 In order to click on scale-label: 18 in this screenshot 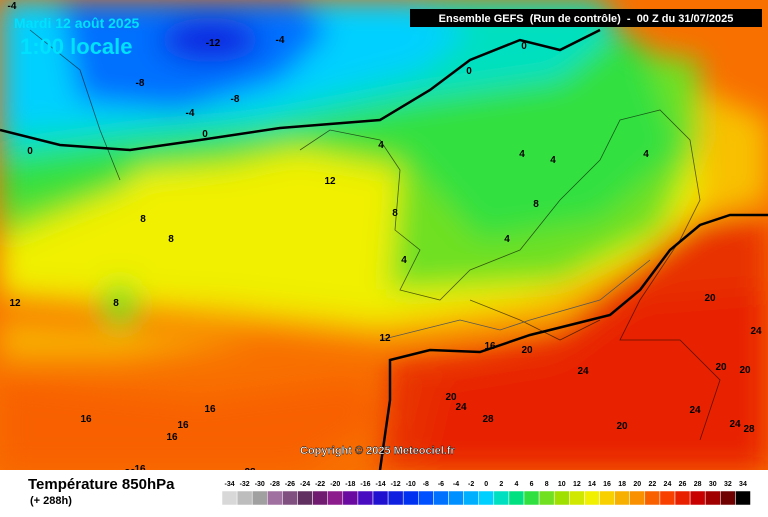, I will do `click(622, 484)`.